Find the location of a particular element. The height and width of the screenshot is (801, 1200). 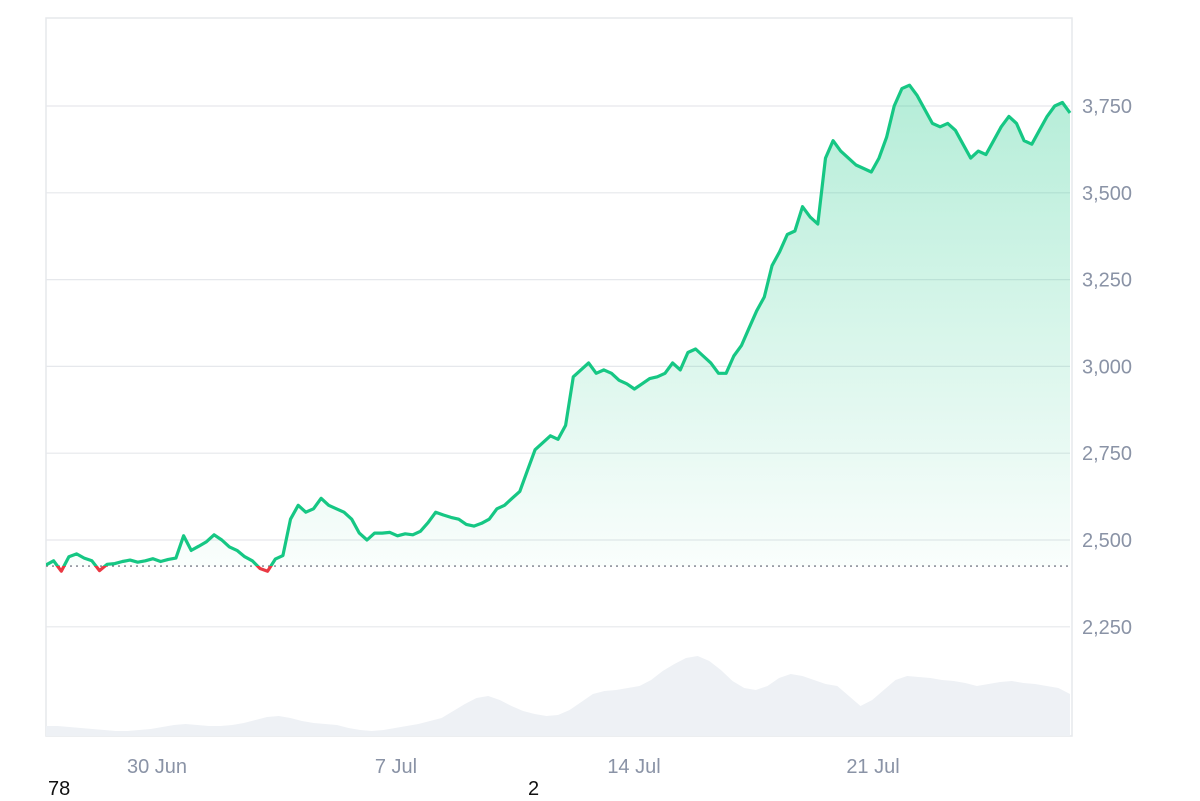

y-tick-label: 3,250 is located at coordinates (1107, 281).